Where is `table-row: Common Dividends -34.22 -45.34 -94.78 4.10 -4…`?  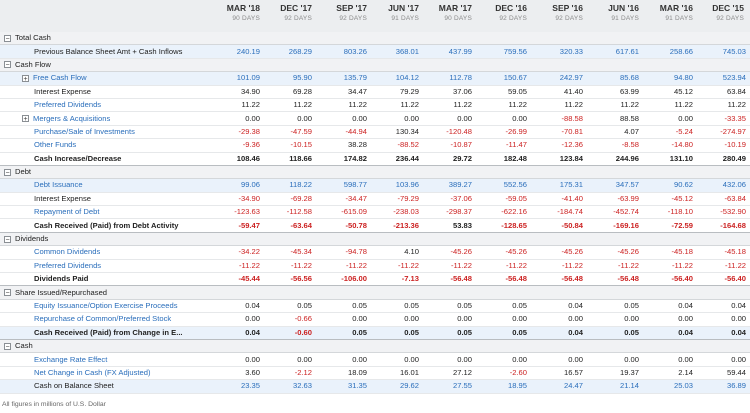 table-row: Common Dividends -34.22 -45.34 -94.78 4.10 -4… is located at coordinates (375, 252).